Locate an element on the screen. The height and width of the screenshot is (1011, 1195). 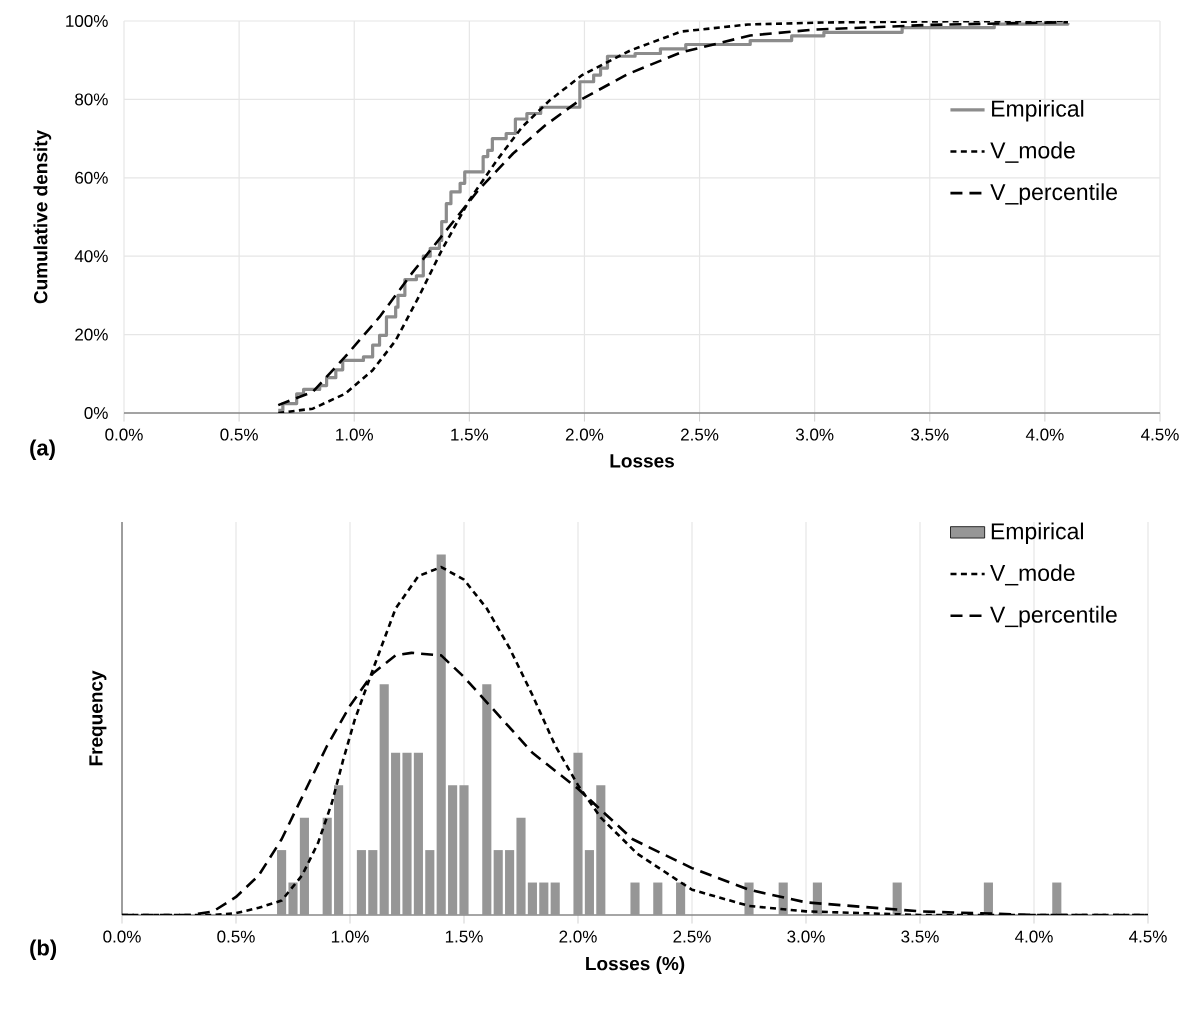
text: (b) is located at coordinates (43, 949).